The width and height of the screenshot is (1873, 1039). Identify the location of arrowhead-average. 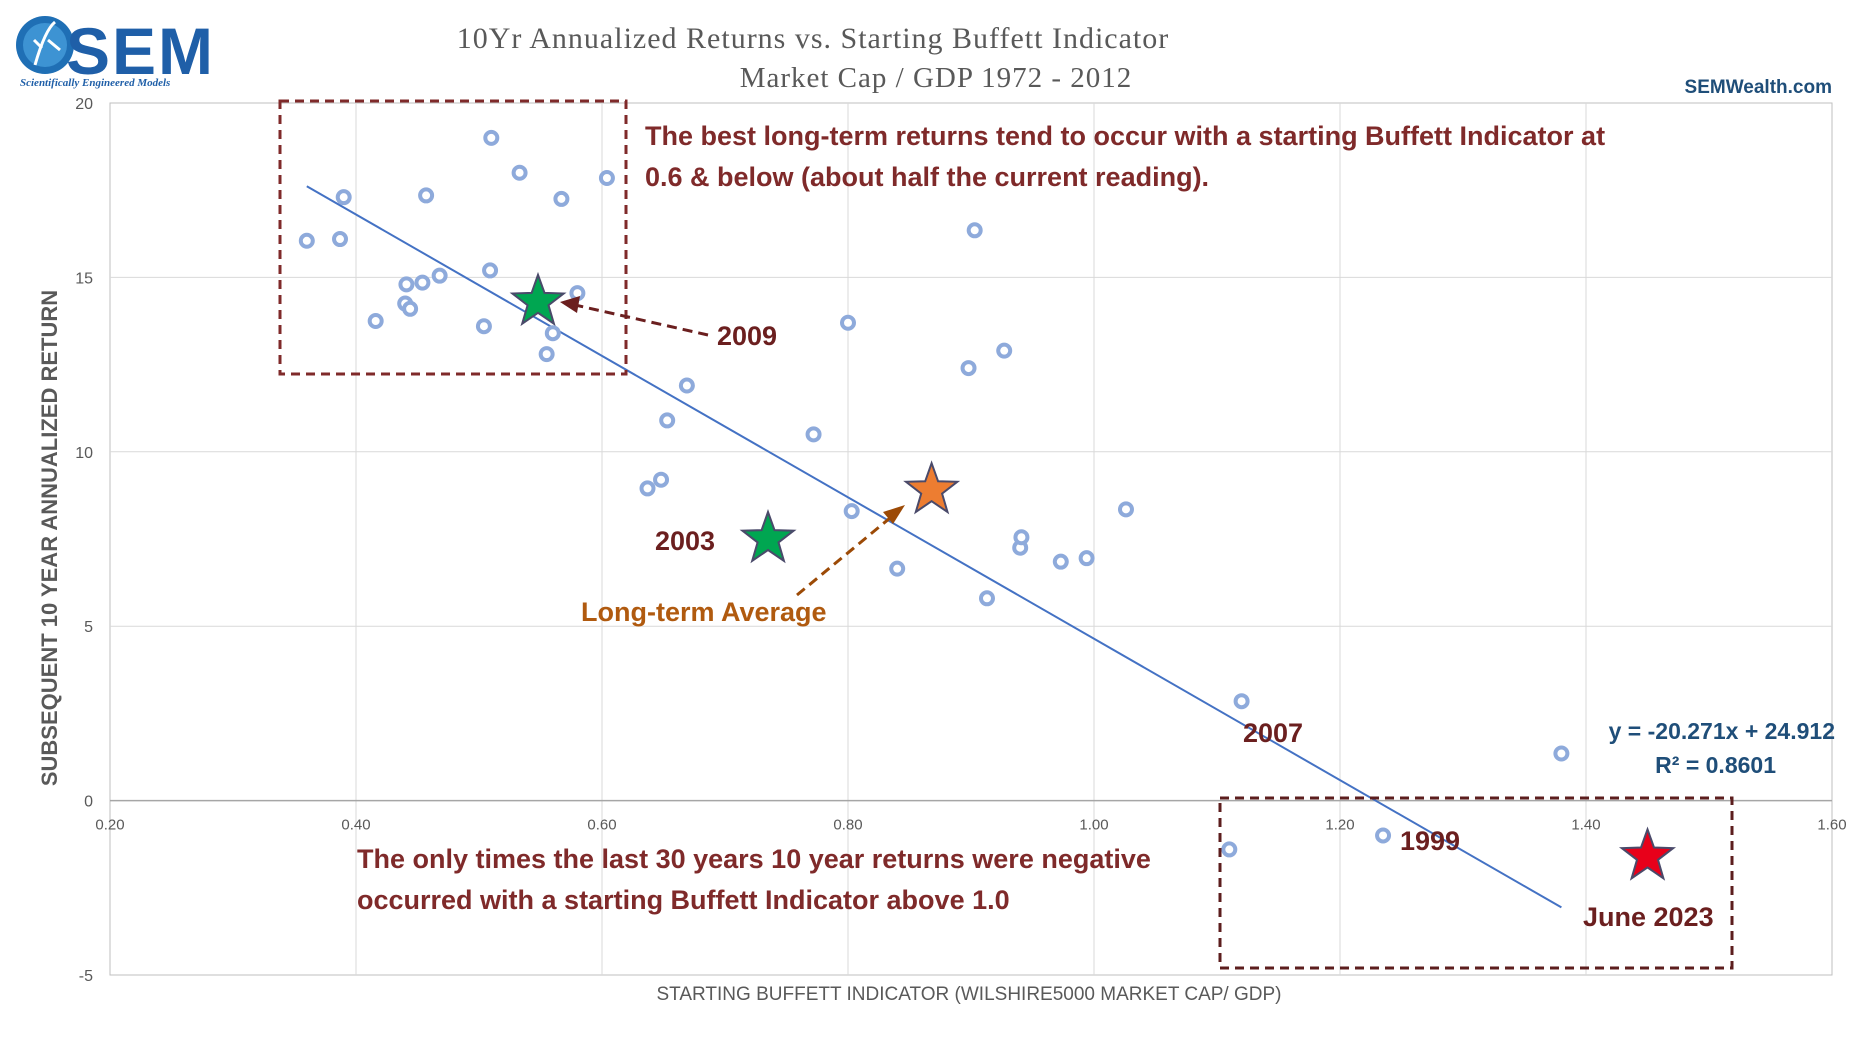
(894, 514).